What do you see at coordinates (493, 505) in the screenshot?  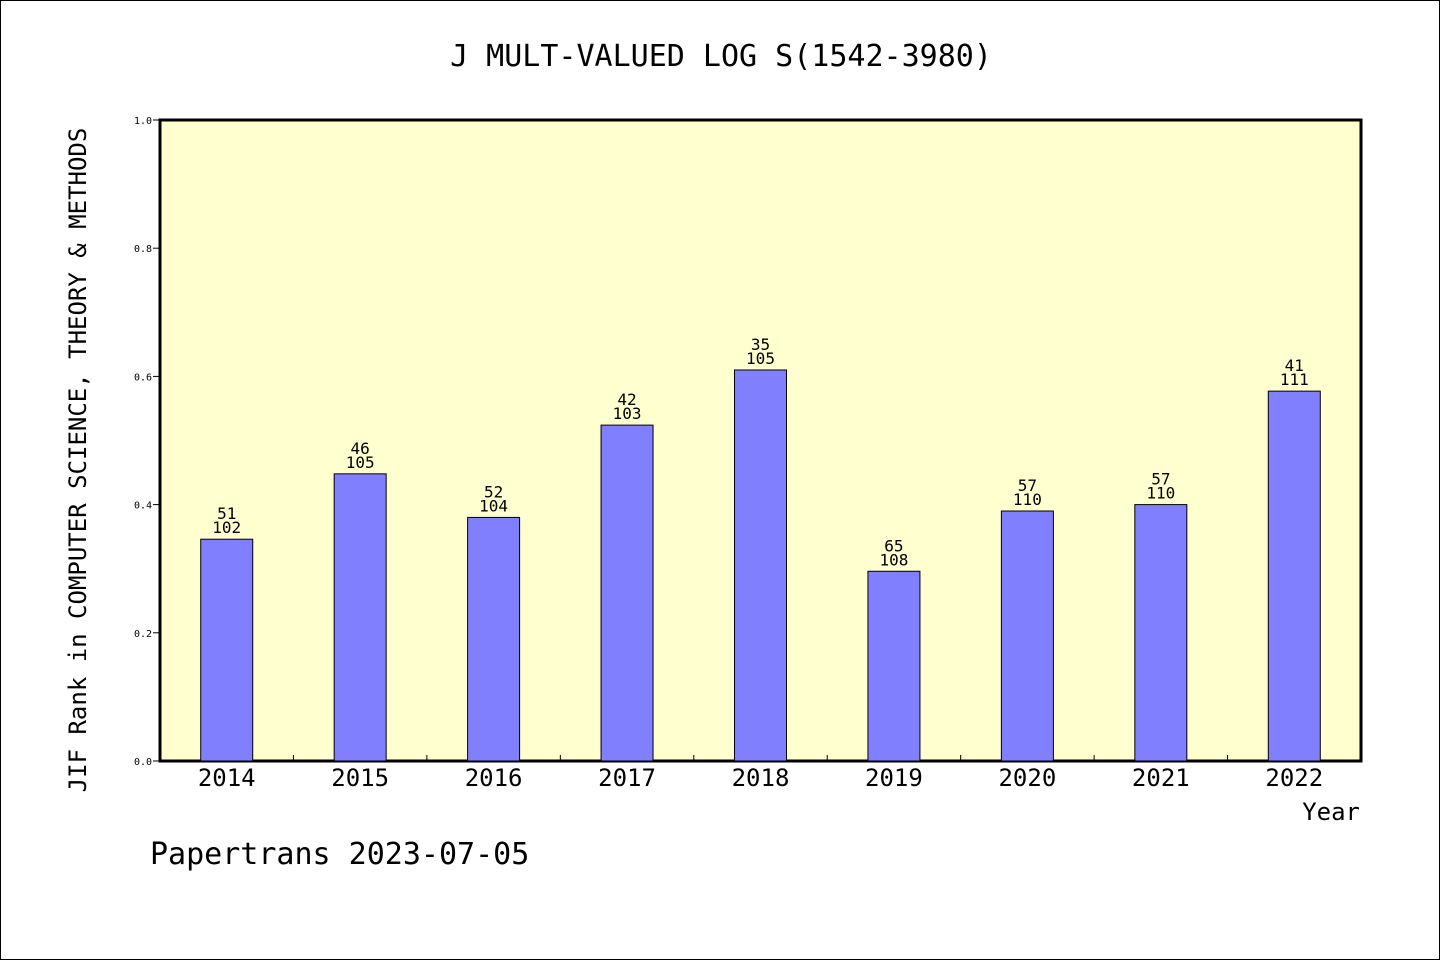 I see `bar-total-label: 104` at bounding box center [493, 505].